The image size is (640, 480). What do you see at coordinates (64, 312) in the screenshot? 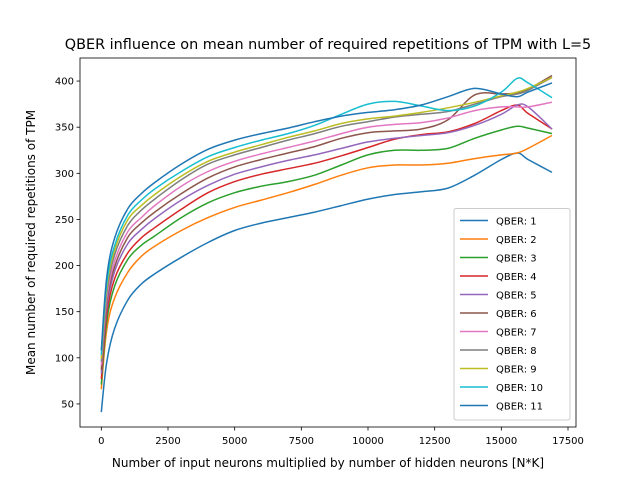
I see `y-tick-label: 150` at bounding box center [64, 312].